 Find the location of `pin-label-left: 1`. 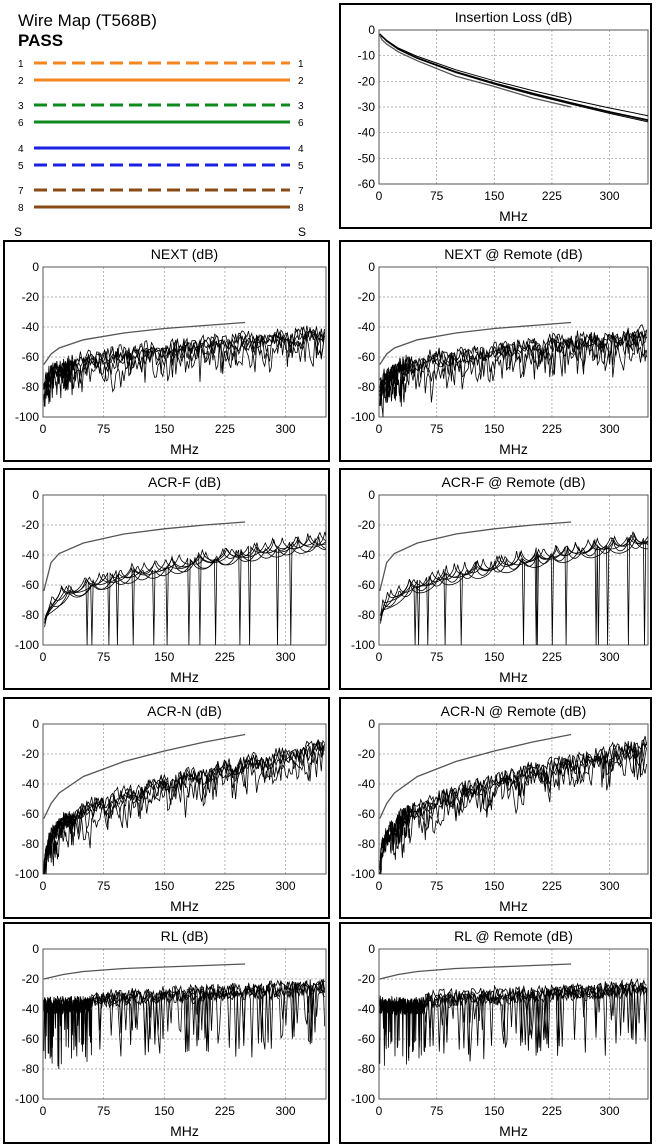

pin-label-left: 1 is located at coordinates (21, 64).